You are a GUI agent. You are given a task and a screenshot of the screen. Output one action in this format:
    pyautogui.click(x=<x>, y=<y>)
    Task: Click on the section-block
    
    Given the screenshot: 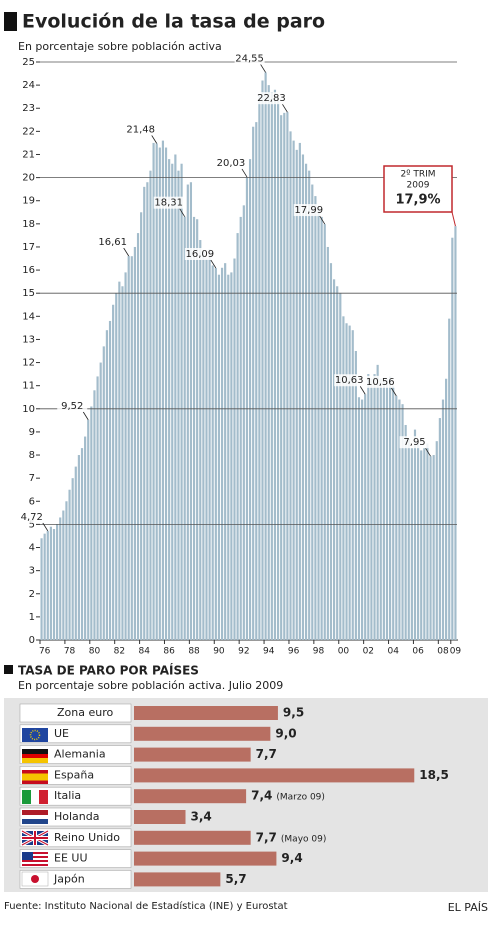 What is the action you would take?
    pyautogui.click(x=8, y=669)
    